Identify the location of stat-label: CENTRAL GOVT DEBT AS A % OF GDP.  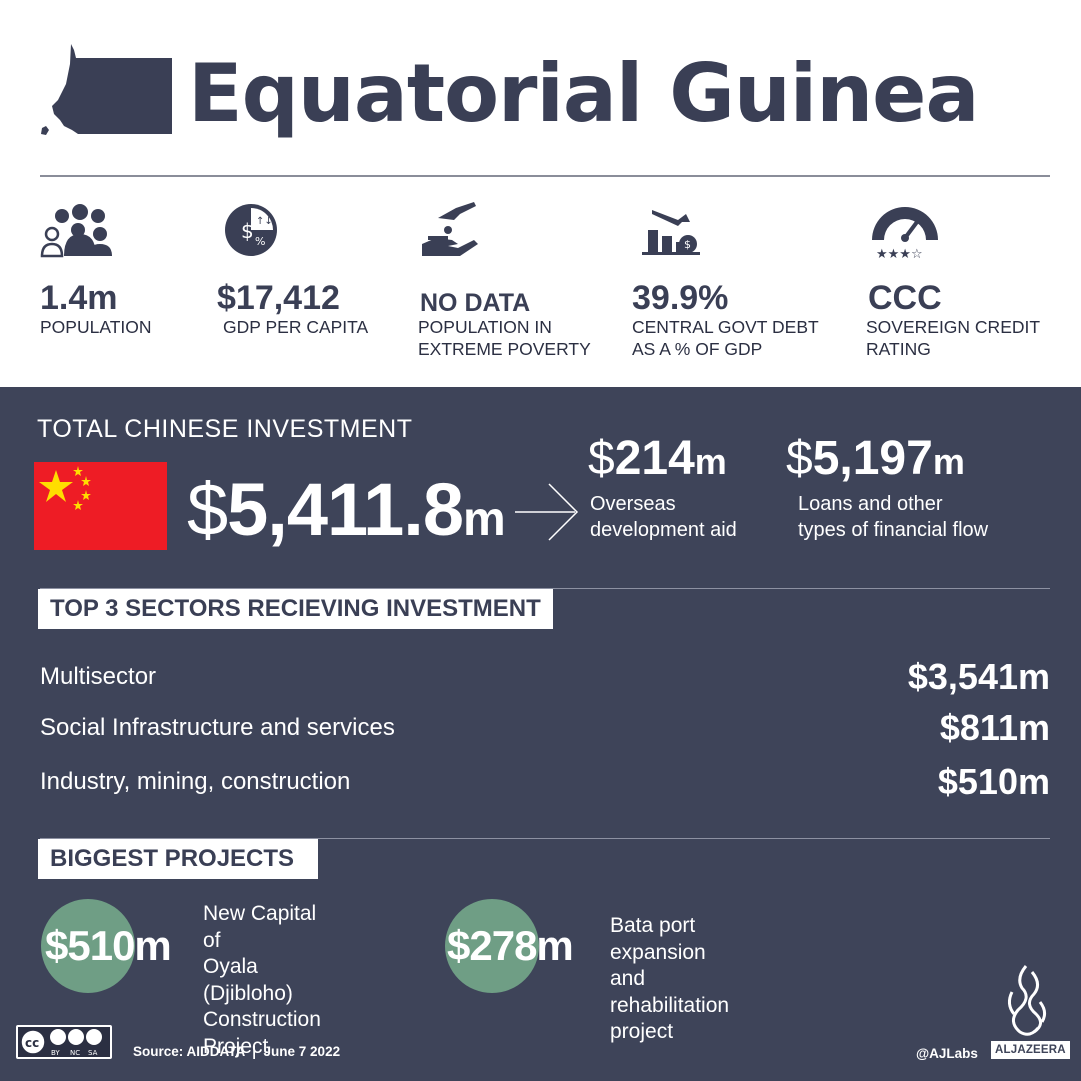
(725, 338).